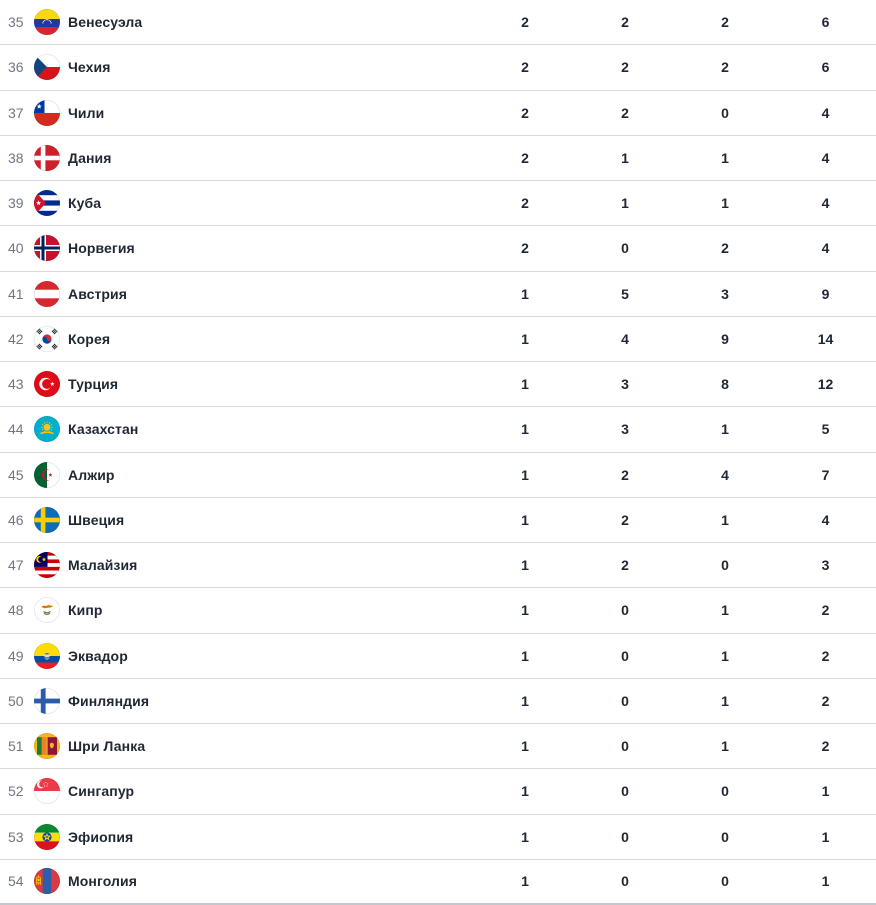  Describe the element at coordinates (47, 655) in the screenshot. I see `ecuador-flag-icon` at that location.